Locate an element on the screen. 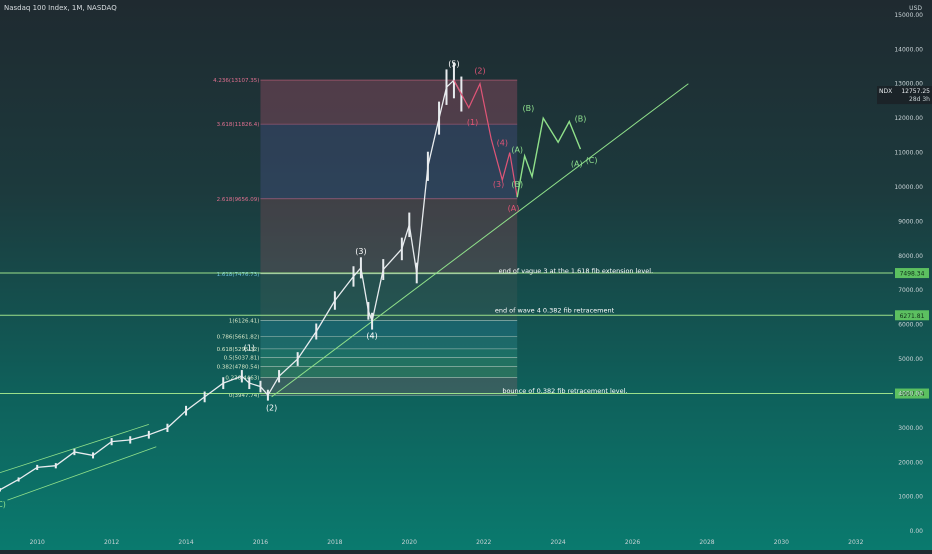 This screenshot has height=554, width=932. x-tick-label: 2020 is located at coordinates (409, 542).